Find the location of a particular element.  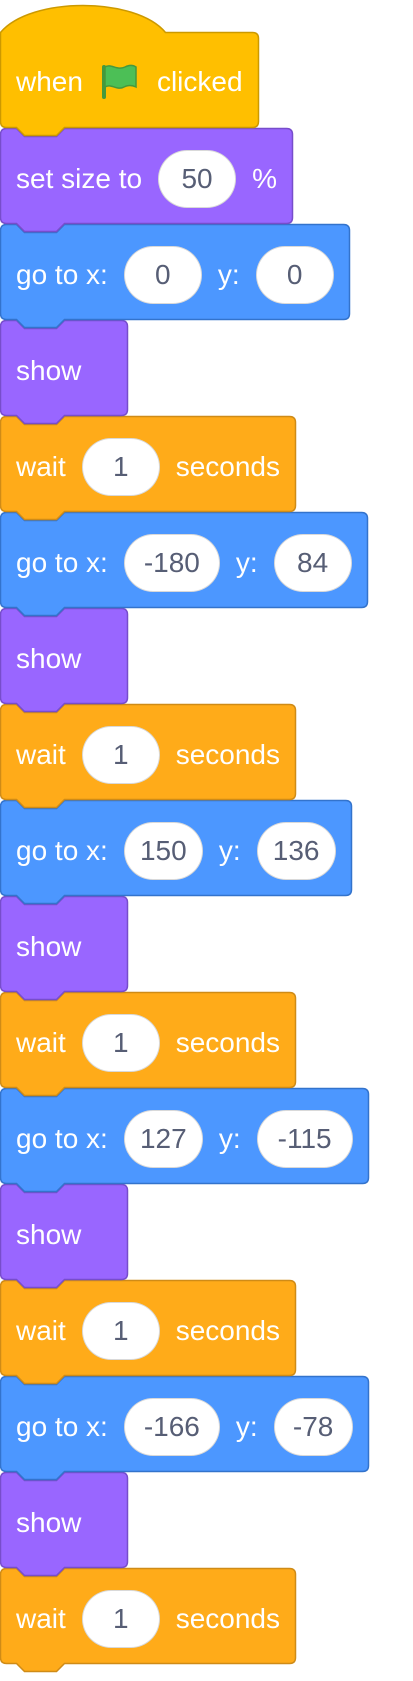

green-flag-icon is located at coordinates (119, 82).